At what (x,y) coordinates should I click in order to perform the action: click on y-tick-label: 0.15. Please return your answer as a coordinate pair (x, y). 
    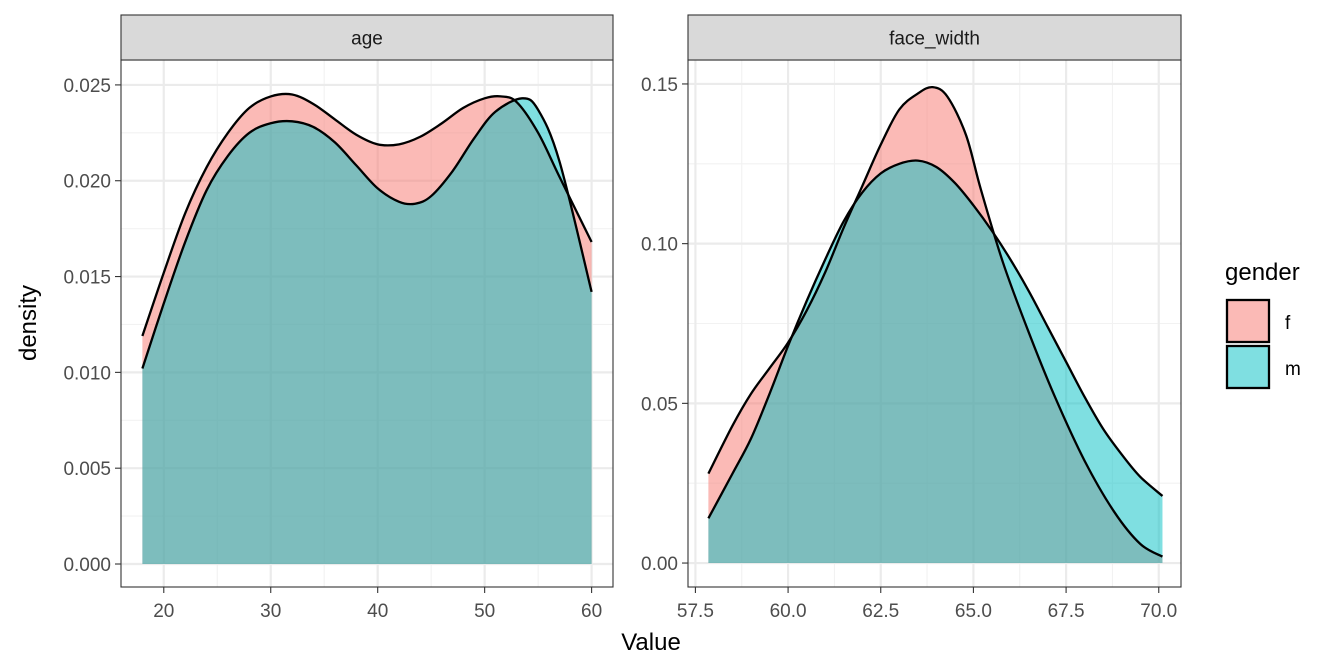
    Looking at the image, I should click on (659, 85).